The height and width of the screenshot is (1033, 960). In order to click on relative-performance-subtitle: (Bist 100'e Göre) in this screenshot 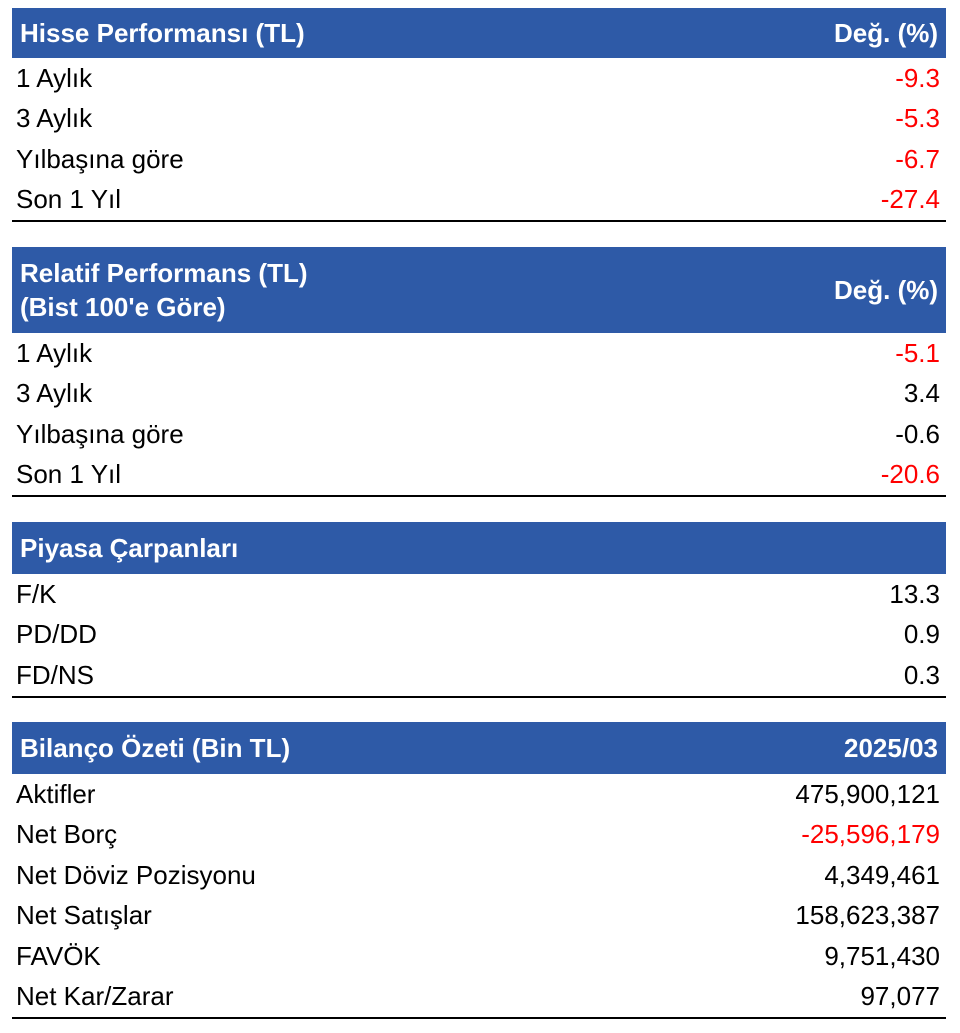, I will do `click(123, 307)`.